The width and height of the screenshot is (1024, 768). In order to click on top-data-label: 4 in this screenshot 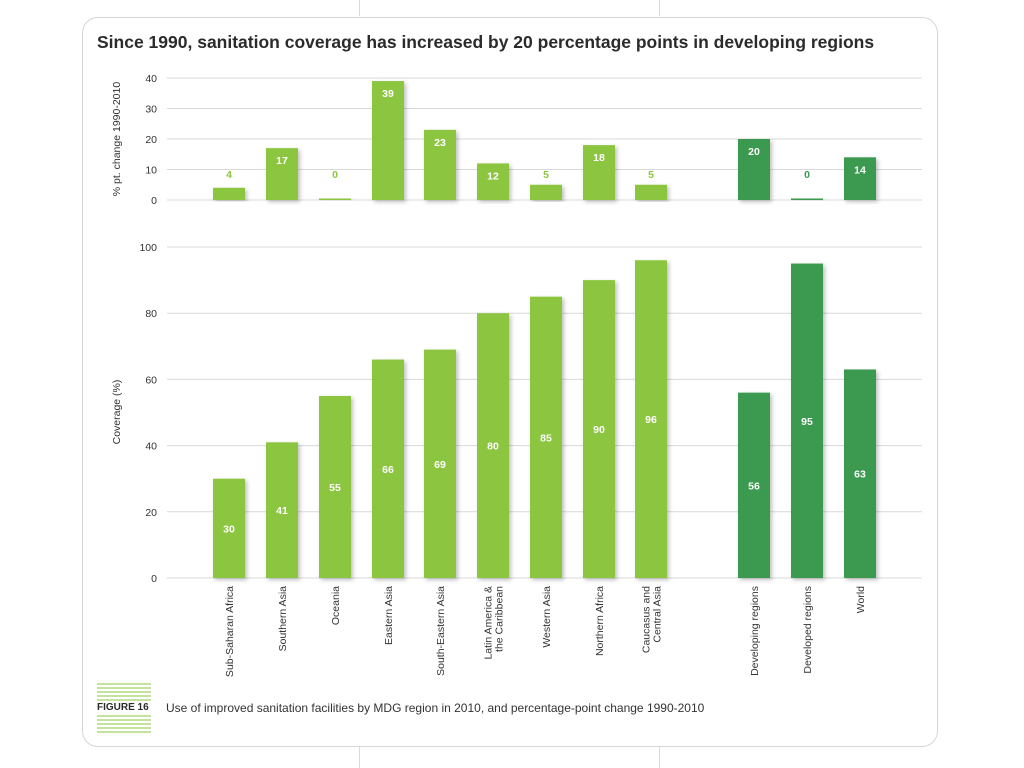, I will do `click(229, 175)`.